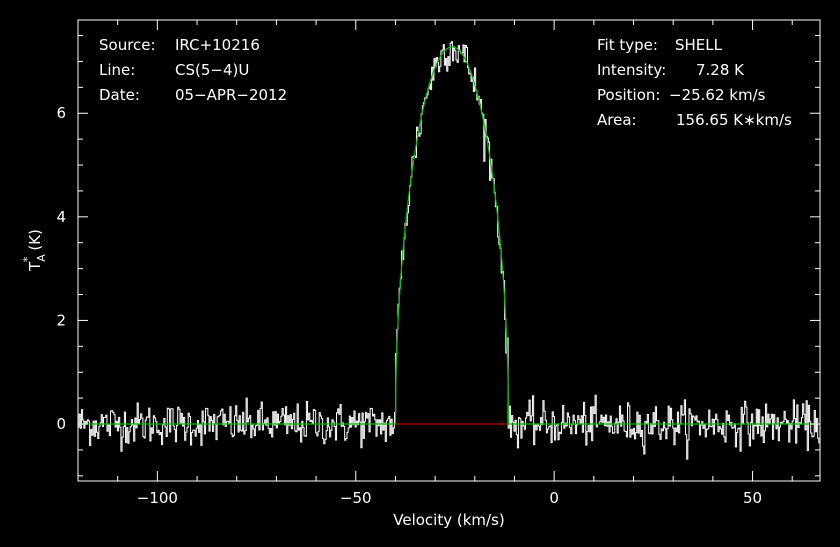 This screenshot has height=547, width=840. I want to click on svg-text:TA*(K): TA* (K), so click(34, 250).